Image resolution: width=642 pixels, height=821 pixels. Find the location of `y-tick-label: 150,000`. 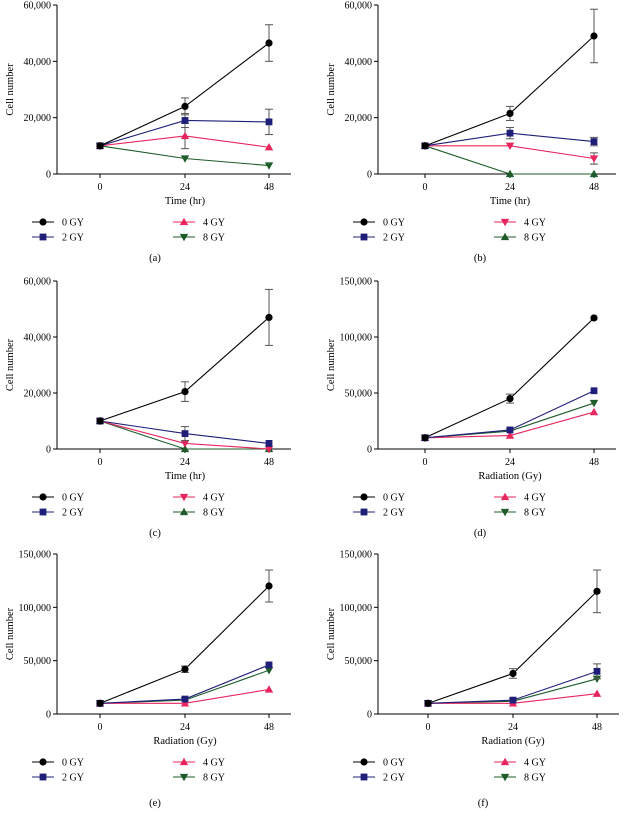

y-tick-label: 150,000 is located at coordinates (356, 282).